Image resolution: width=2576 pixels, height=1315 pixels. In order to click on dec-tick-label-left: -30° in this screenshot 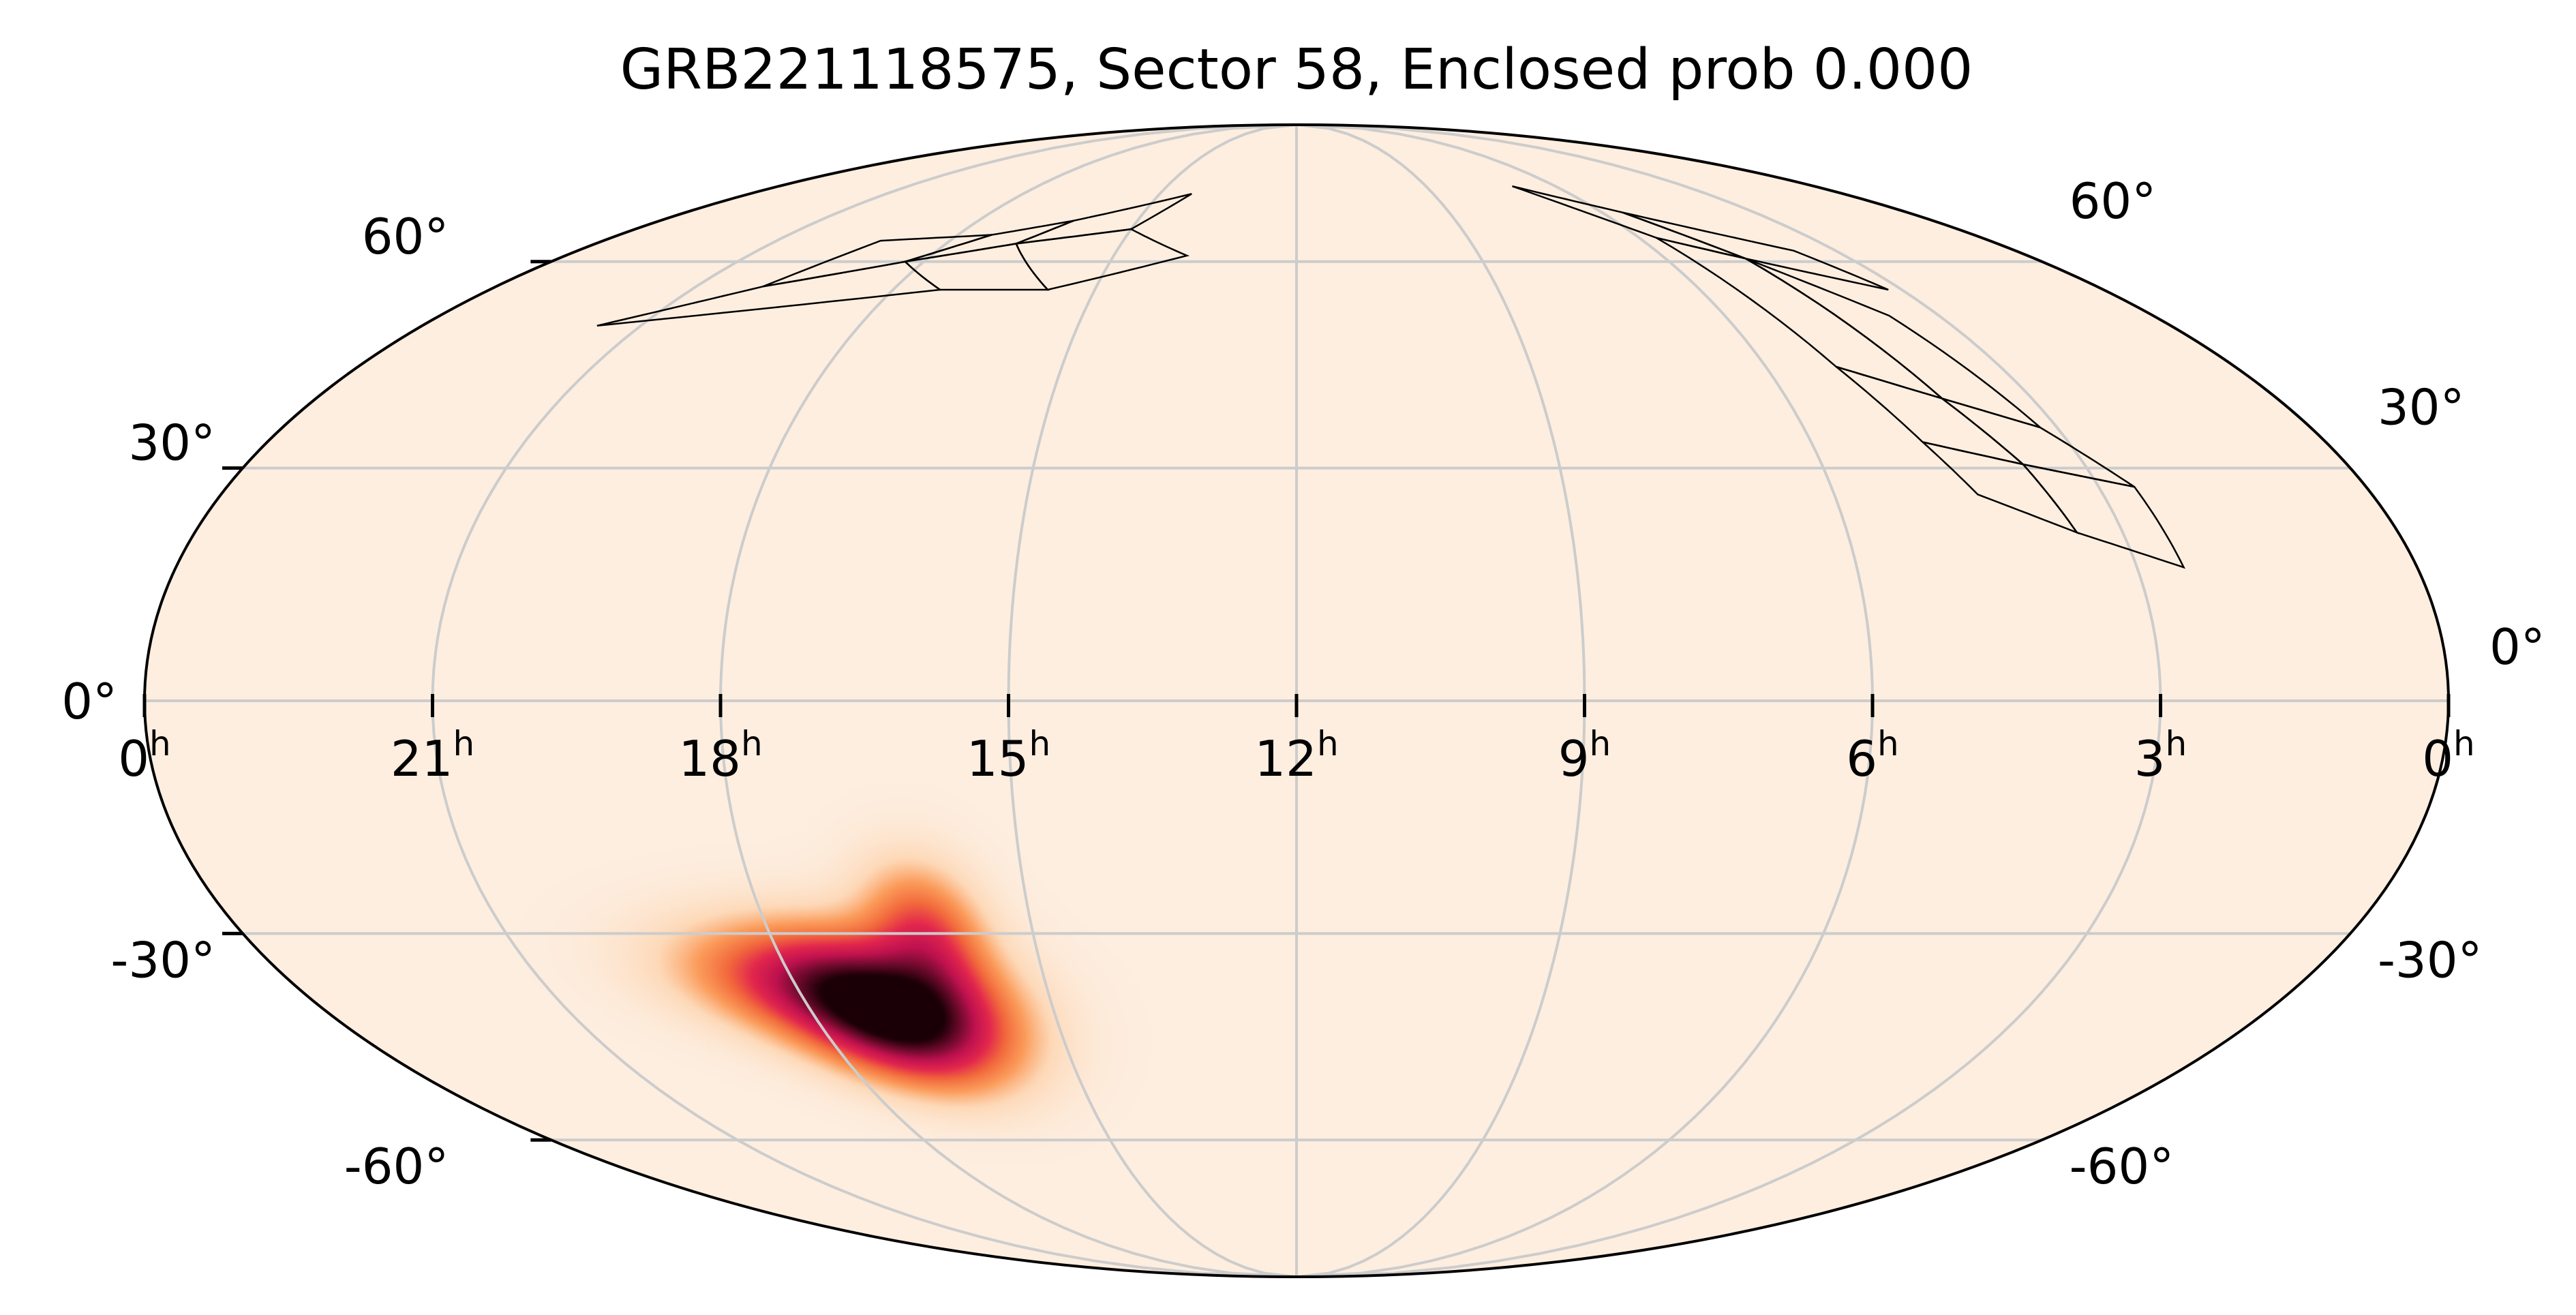, I will do `click(162, 960)`.